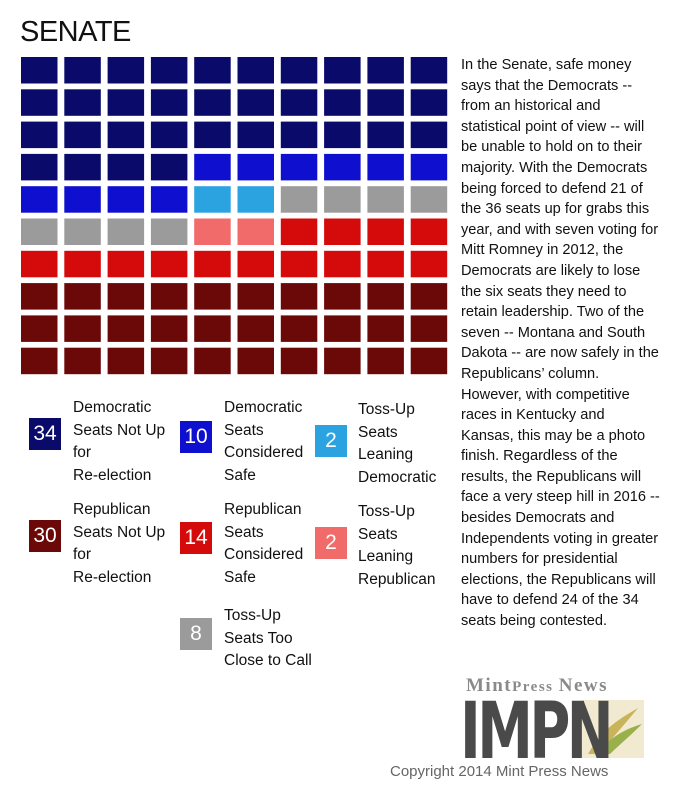 This screenshot has height=800, width=676. Describe the element at coordinates (331, 441) in the screenshot. I see `legend-swatch-tossup_lean_dem: 2` at that location.